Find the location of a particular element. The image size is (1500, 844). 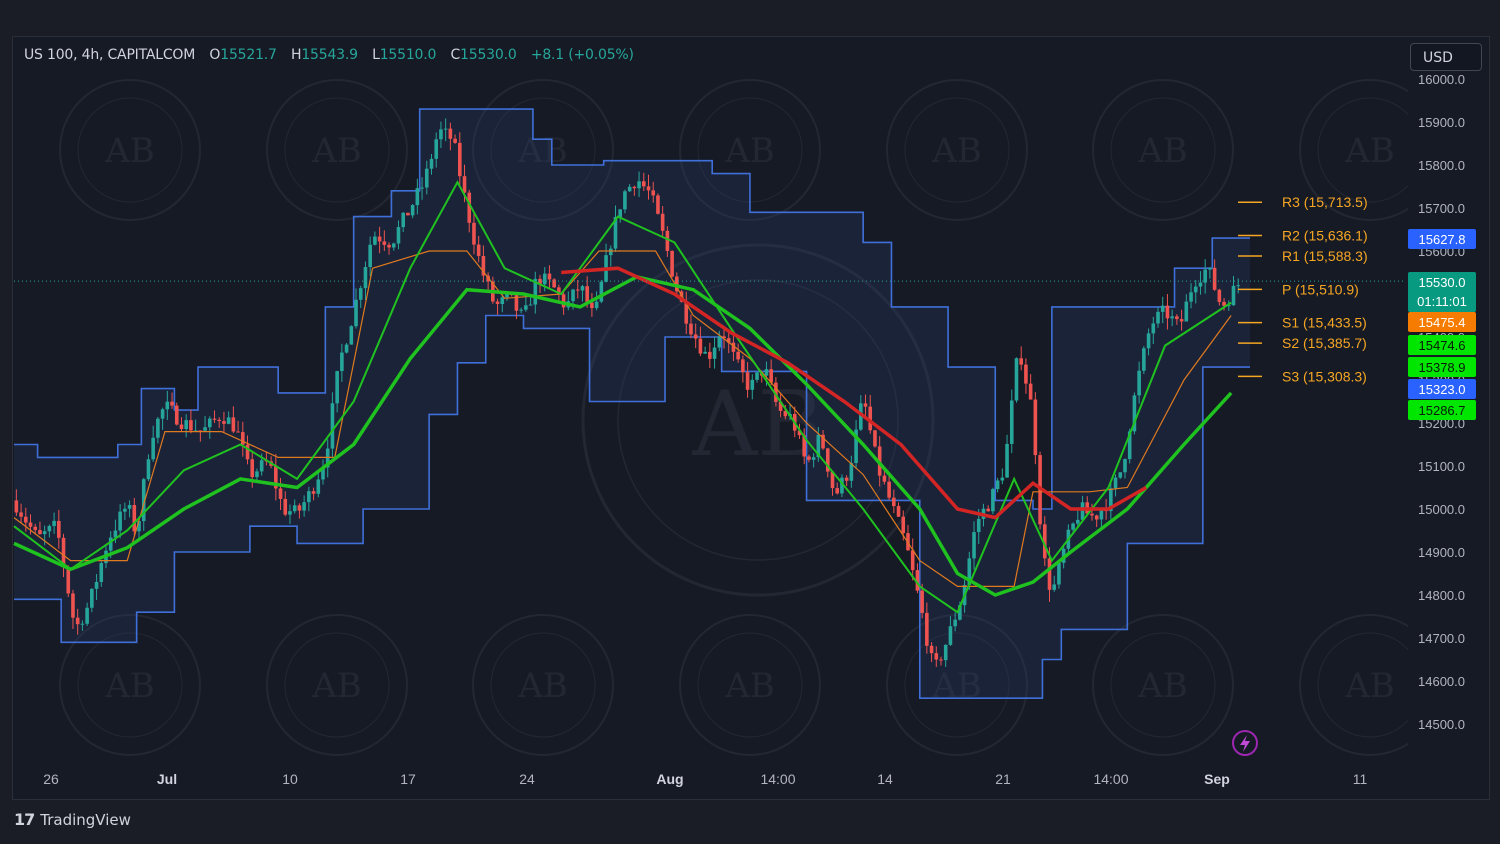

lightning-icon is located at coordinates (1245, 743).